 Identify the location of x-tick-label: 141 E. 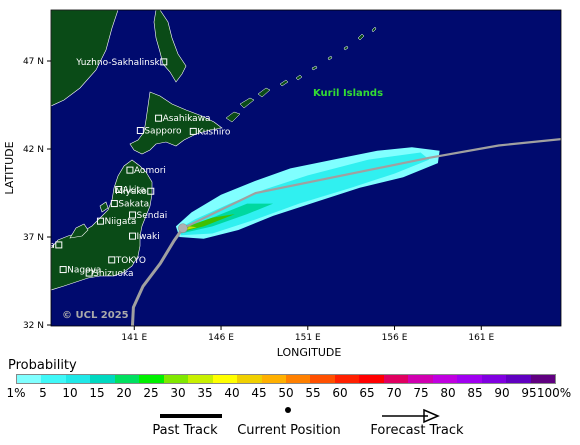
(134, 338).